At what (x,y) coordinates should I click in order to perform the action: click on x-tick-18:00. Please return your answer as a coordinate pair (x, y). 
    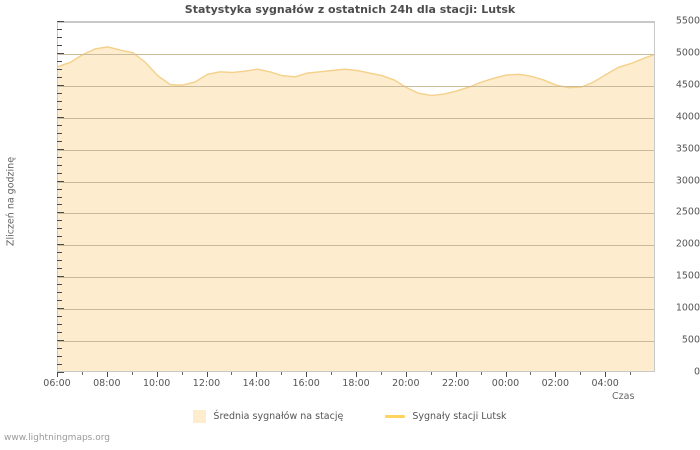
    Looking at the image, I should click on (356, 374).